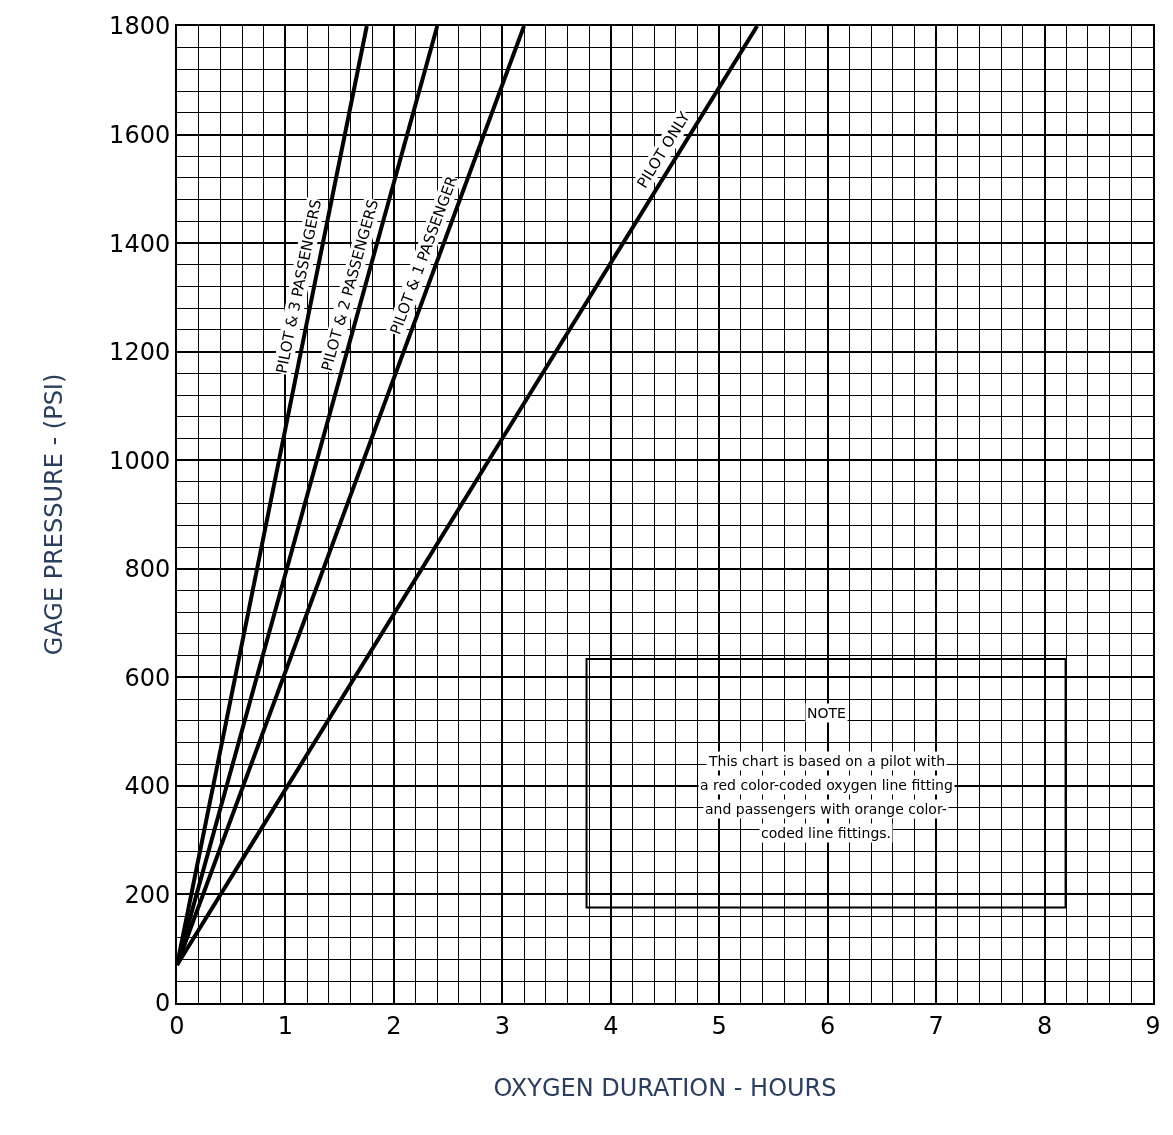 The height and width of the screenshot is (1135, 1173). I want to click on x-tick-label: 5, so click(719, 1025).